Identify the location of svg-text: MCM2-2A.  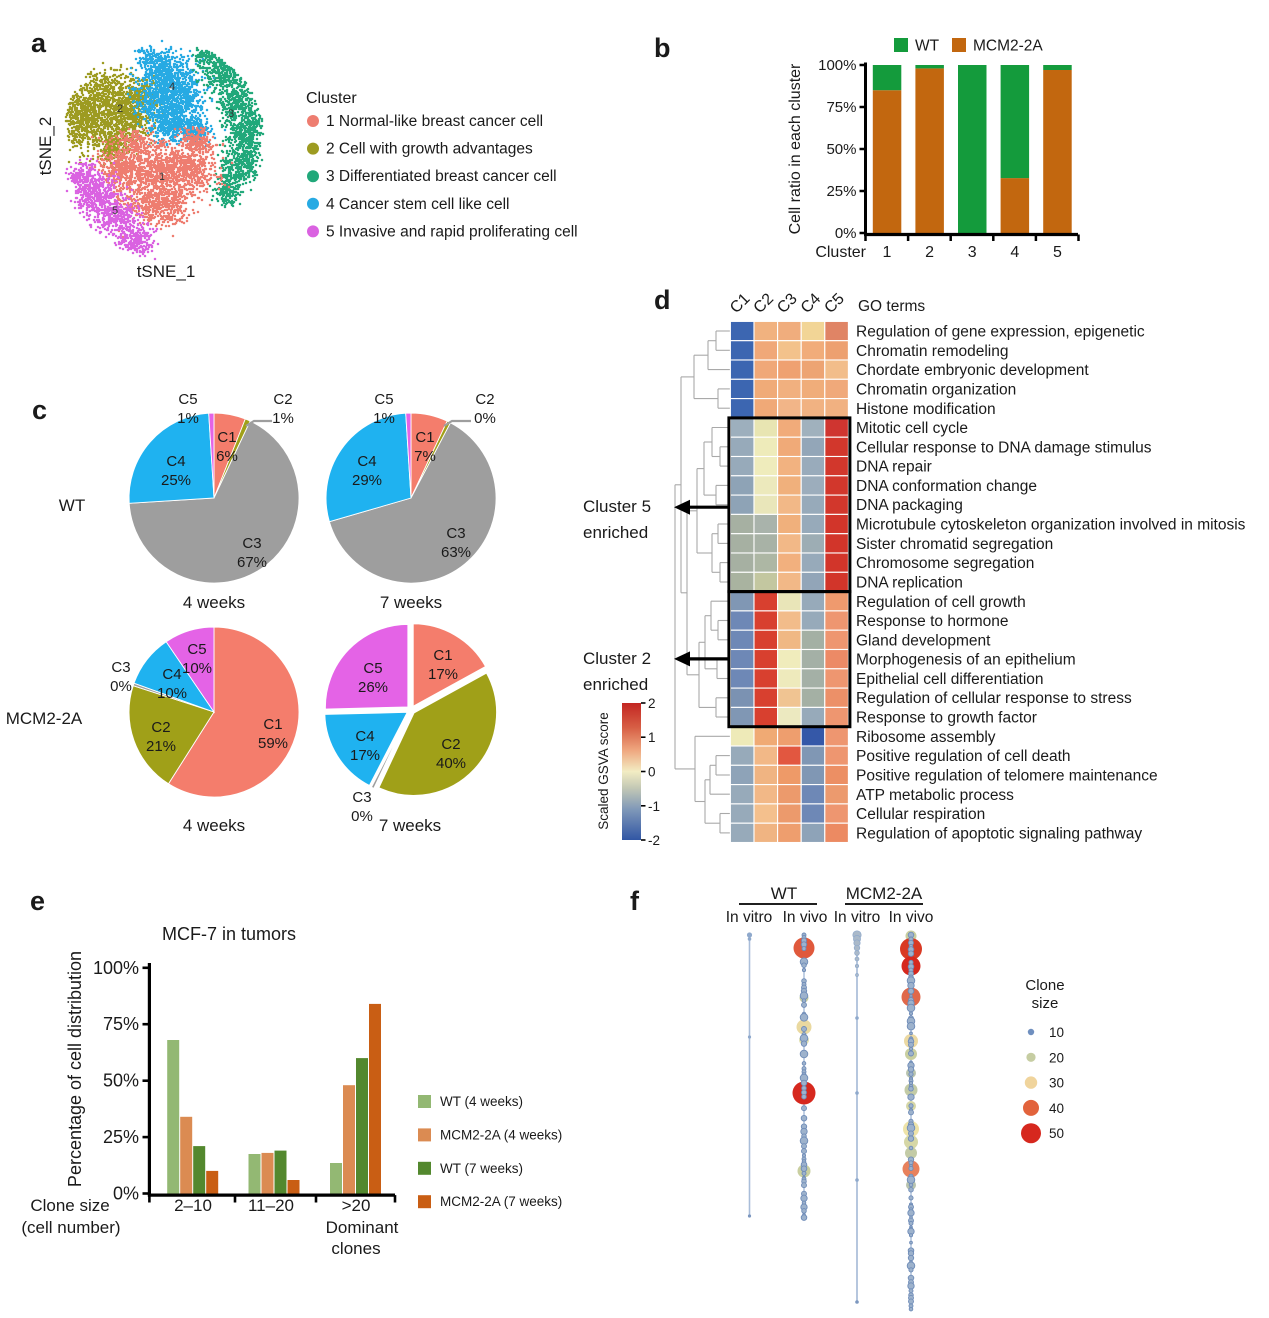
(1008, 46).